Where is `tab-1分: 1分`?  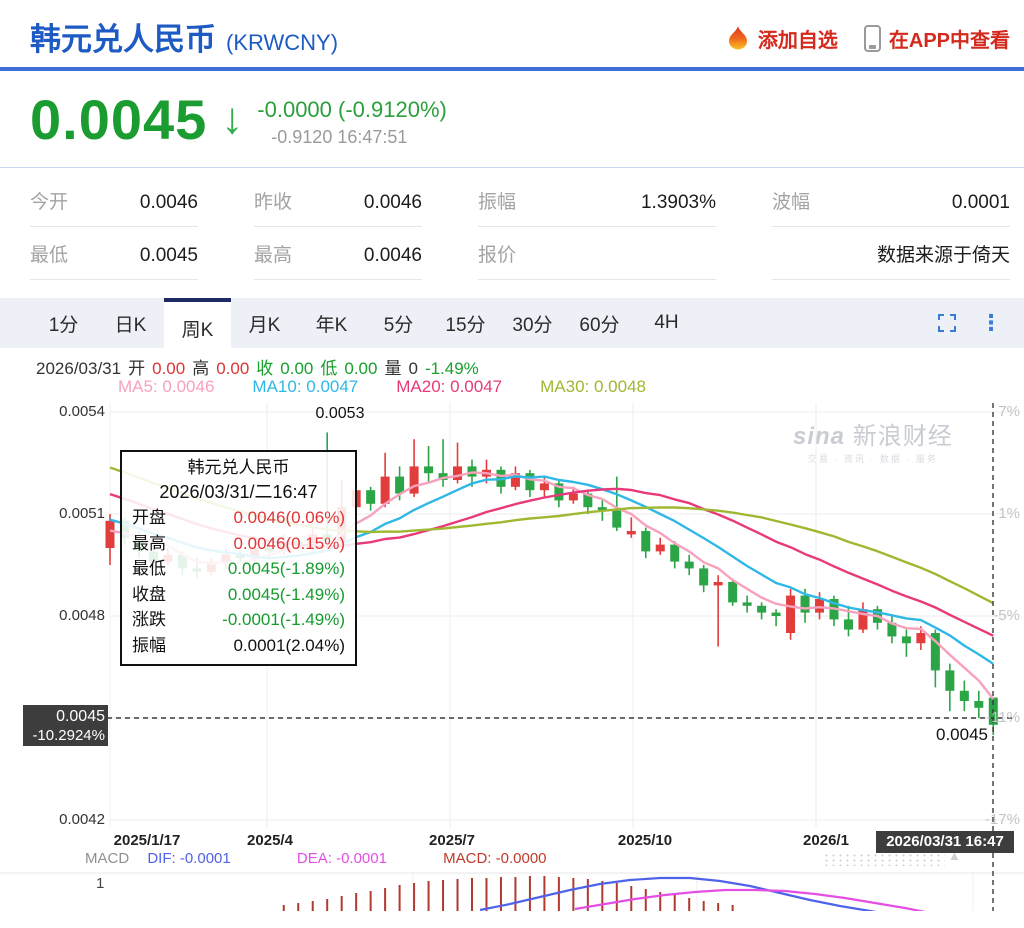
tab-1分: 1分 is located at coordinates (63, 325).